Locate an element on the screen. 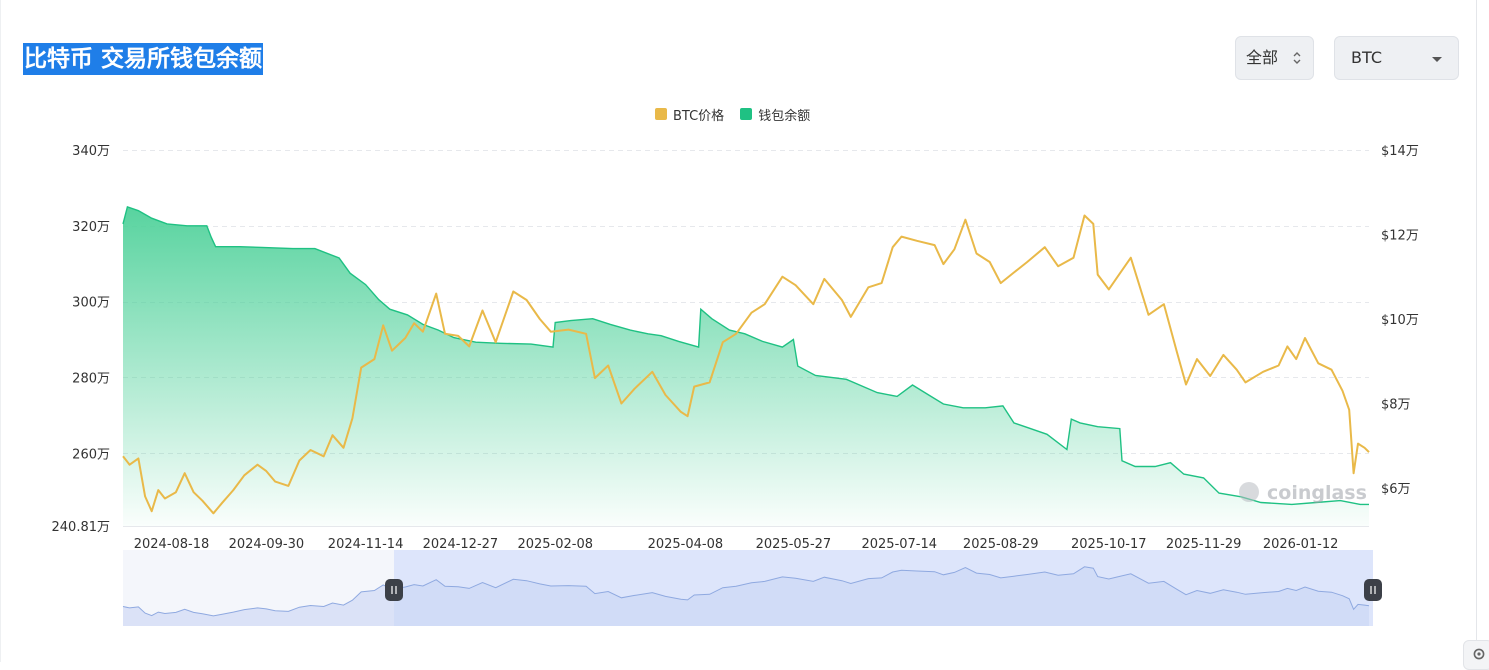 The height and width of the screenshot is (670, 1489). navigator-line is located at coordinates (746, 591).